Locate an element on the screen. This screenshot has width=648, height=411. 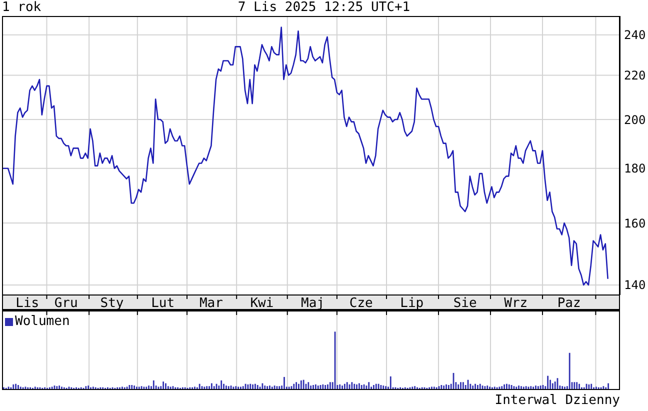
x-tick-label: Paz is located at coordinates (569, 303).